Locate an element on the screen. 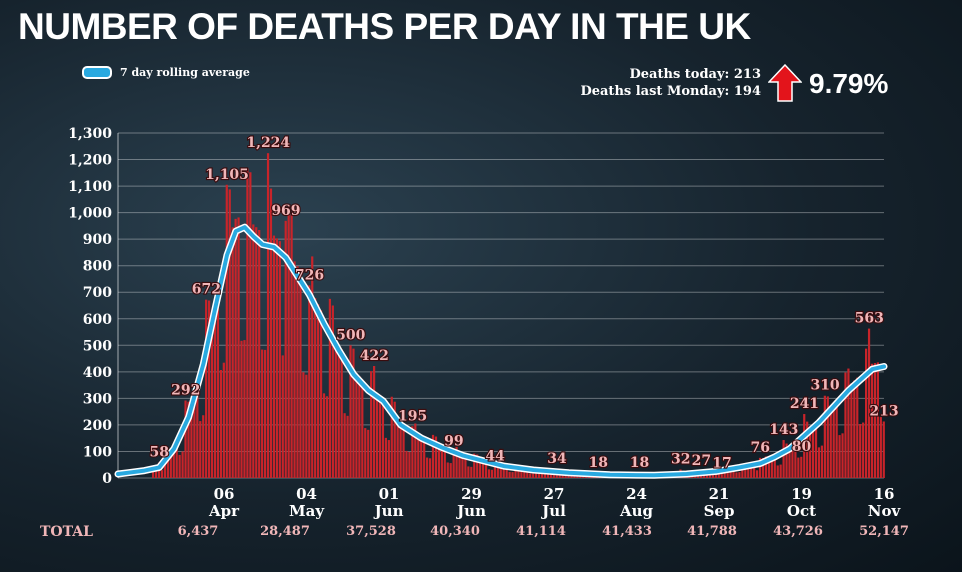  y-tick-label: 300 is located at coordinates (97, 399).